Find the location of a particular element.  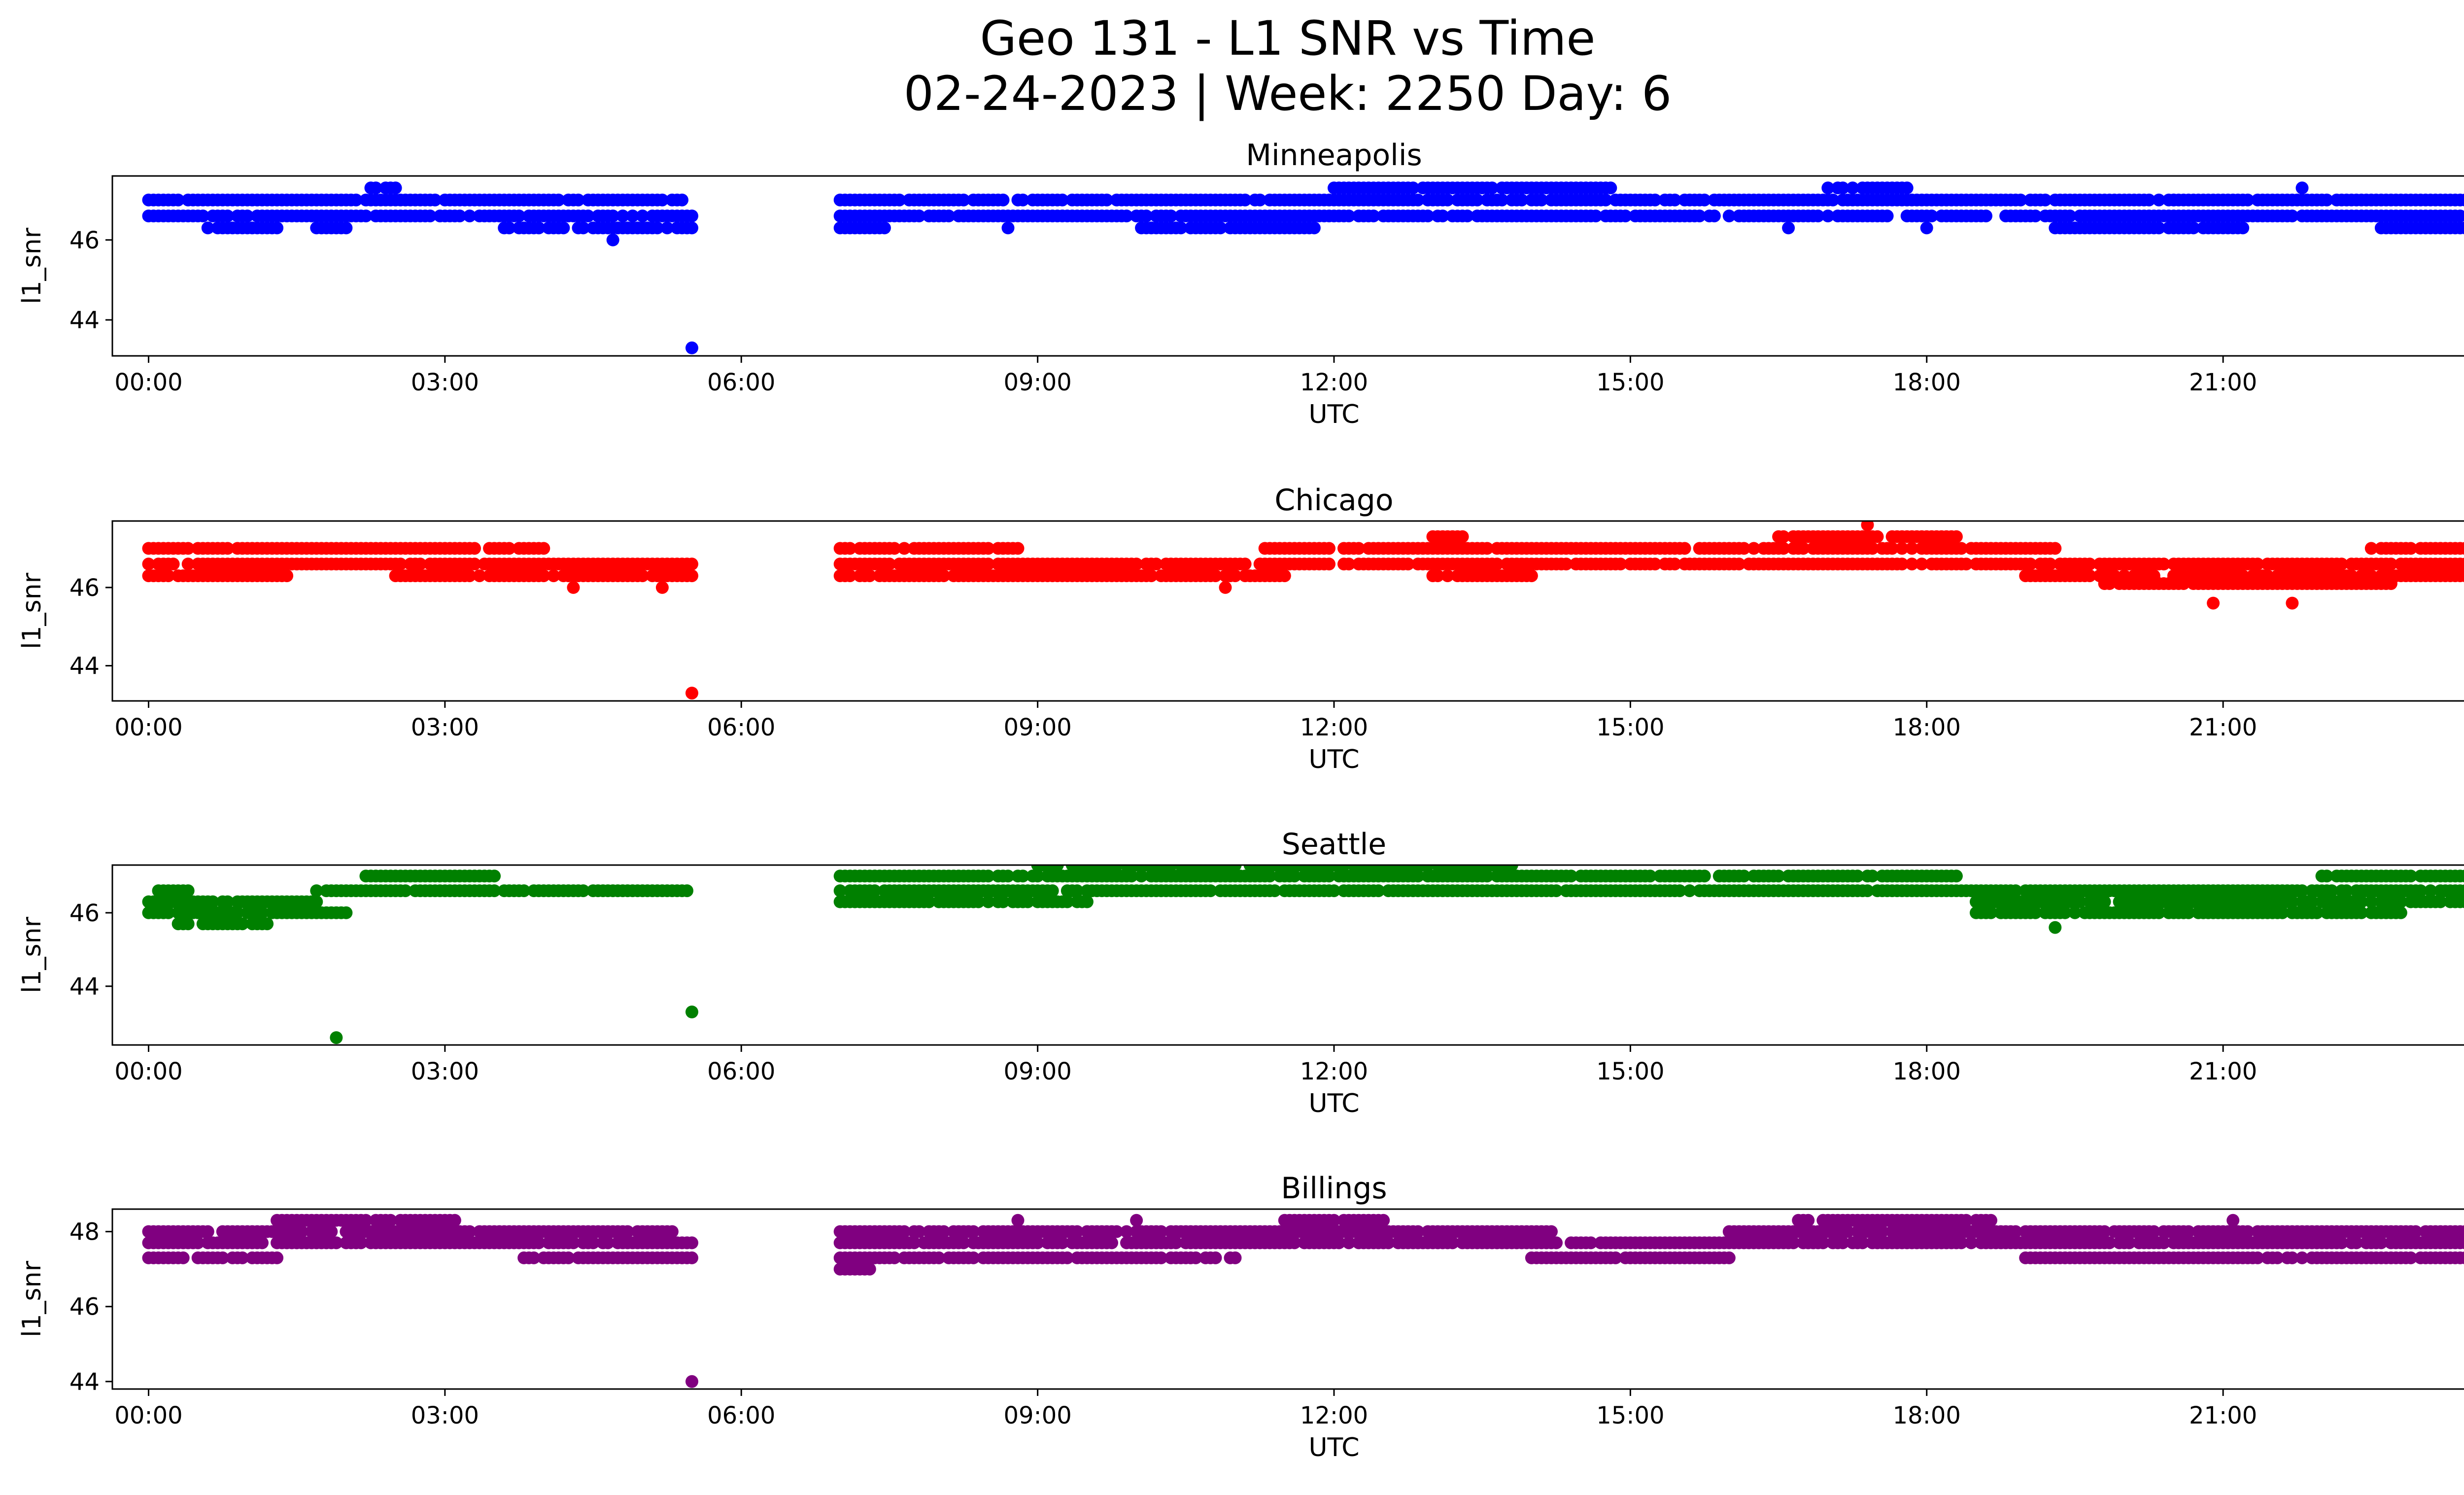

figure-title-line-2: 02-24-2023 | Week: 2250 Day: 6 is located at coordinates (1287, 93).